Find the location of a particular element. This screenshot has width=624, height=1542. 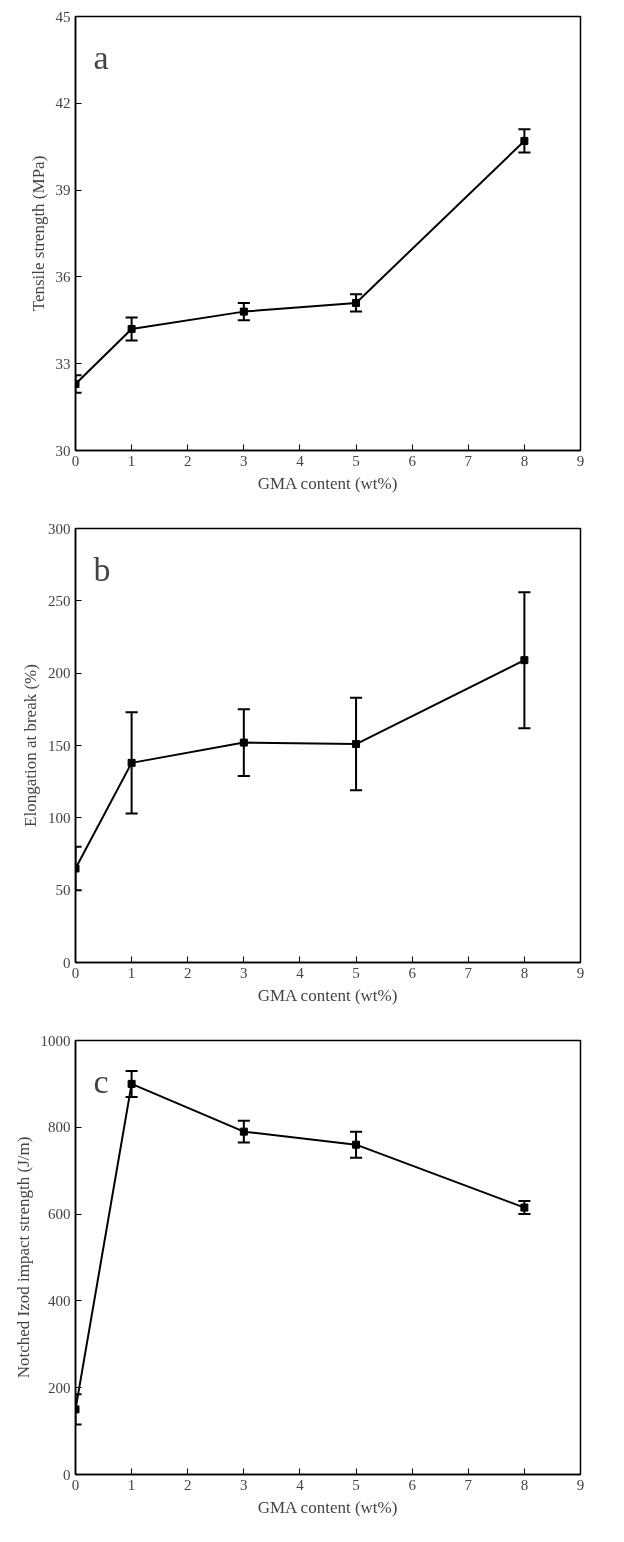

y-tick-label: 800 is located at coordinates (59, 1127).